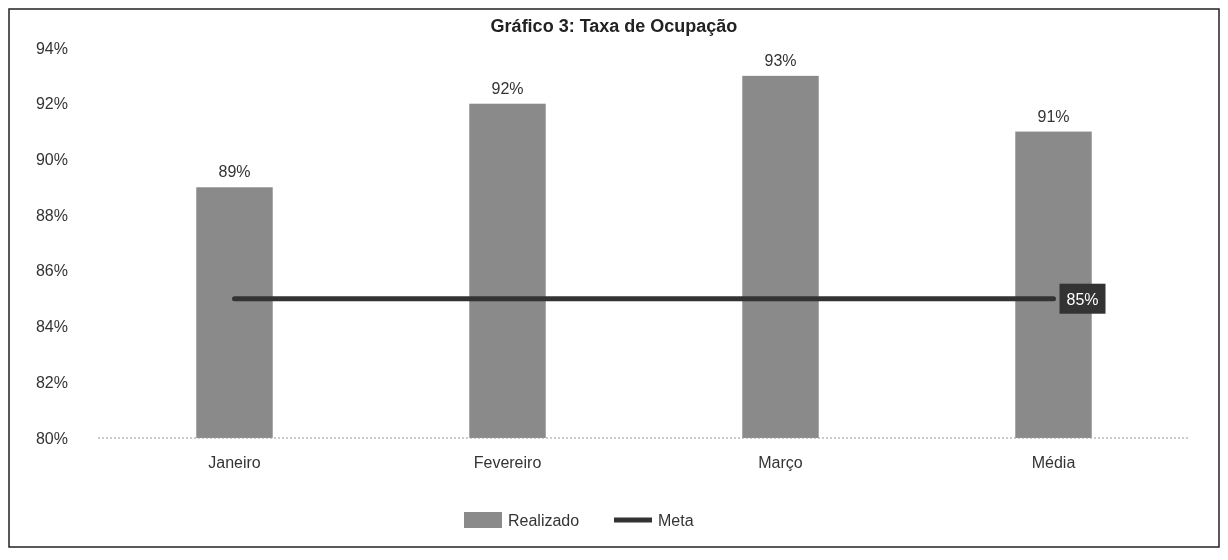 The height and width of the screenshot is (560, 1228). Describe the element at coordinates (51, 271) in the screenshot. I see `y-tick-label: 86%` at that location.